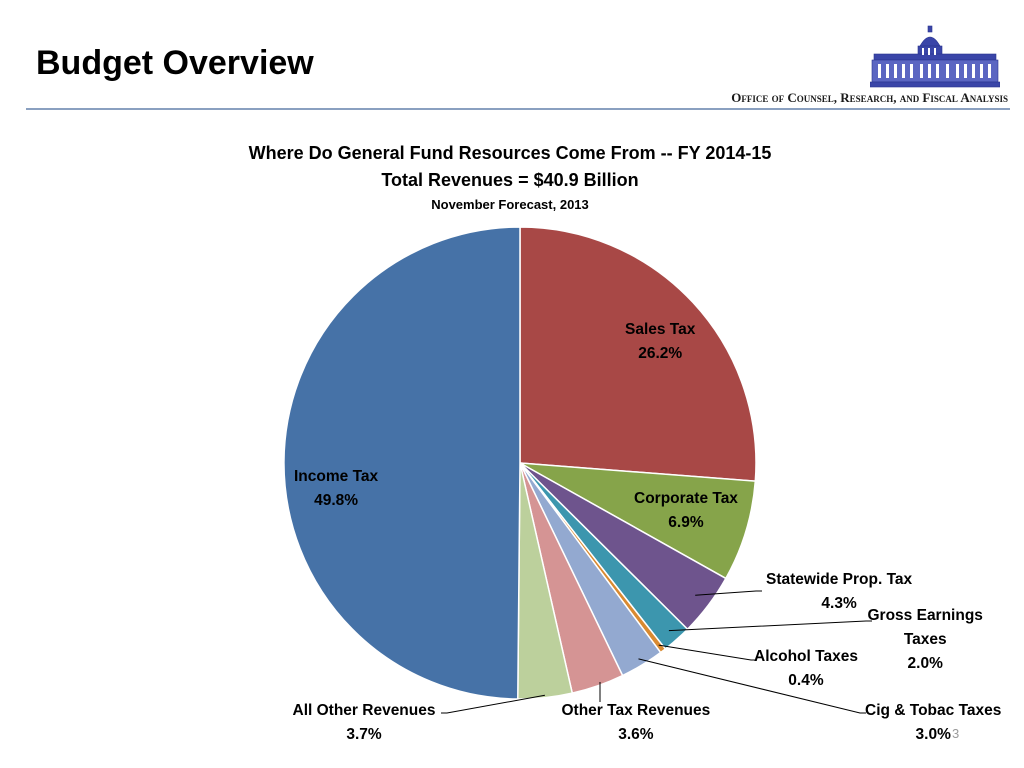 The height and width of the screenshot is (768, 1024). Describe the element at coordinates (935, 56) in the screenshot. I see `capitol-building-logo` at that location.